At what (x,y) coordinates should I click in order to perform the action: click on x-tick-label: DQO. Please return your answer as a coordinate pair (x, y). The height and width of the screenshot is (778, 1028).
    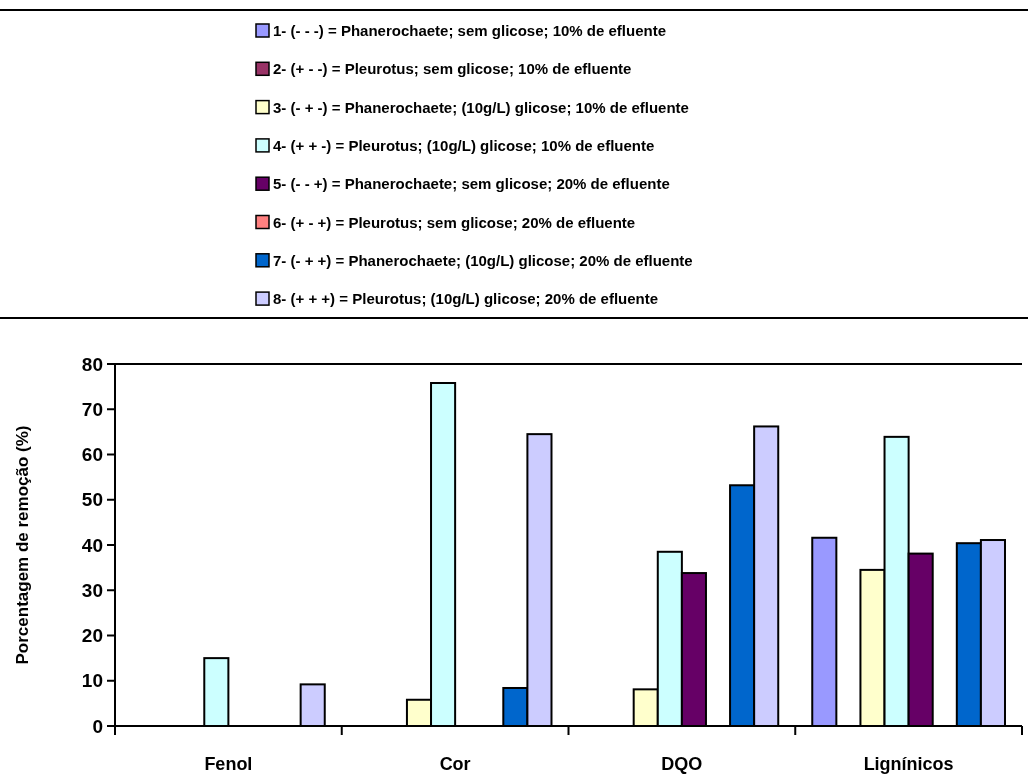
    Looking at the image, I should click on (682, 764).